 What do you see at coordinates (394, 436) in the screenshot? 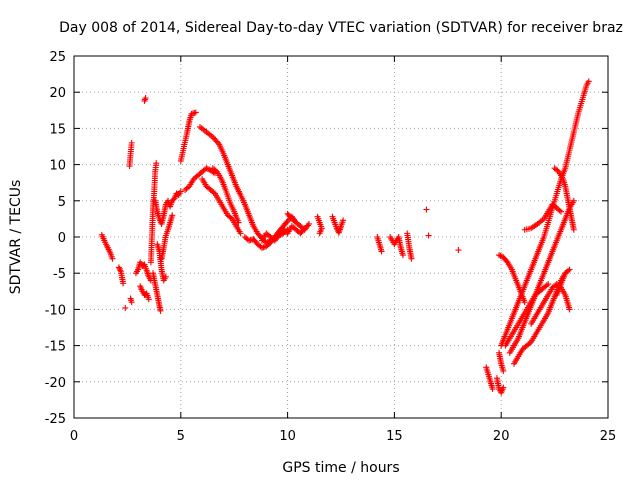
I see `x-tick-label: 15` at bounding box center [394, 436].